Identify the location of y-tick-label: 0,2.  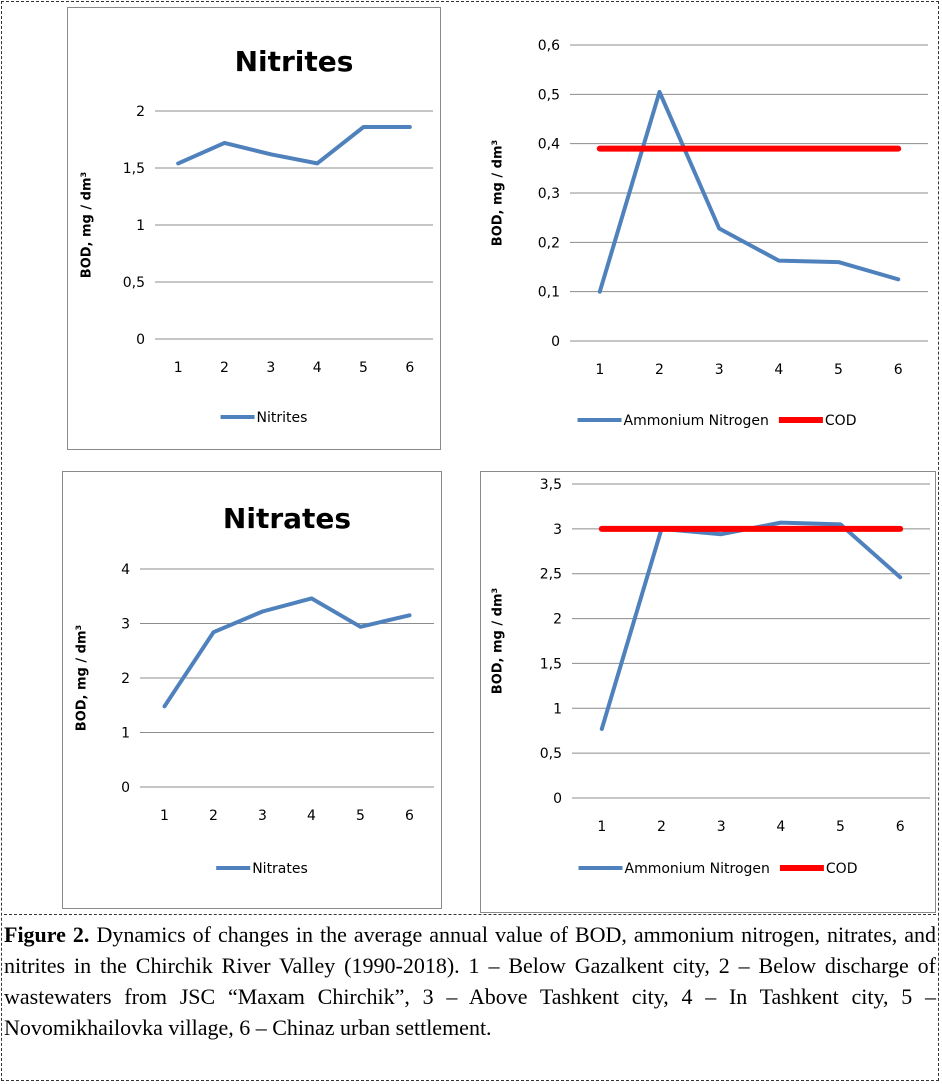
(549, 243).